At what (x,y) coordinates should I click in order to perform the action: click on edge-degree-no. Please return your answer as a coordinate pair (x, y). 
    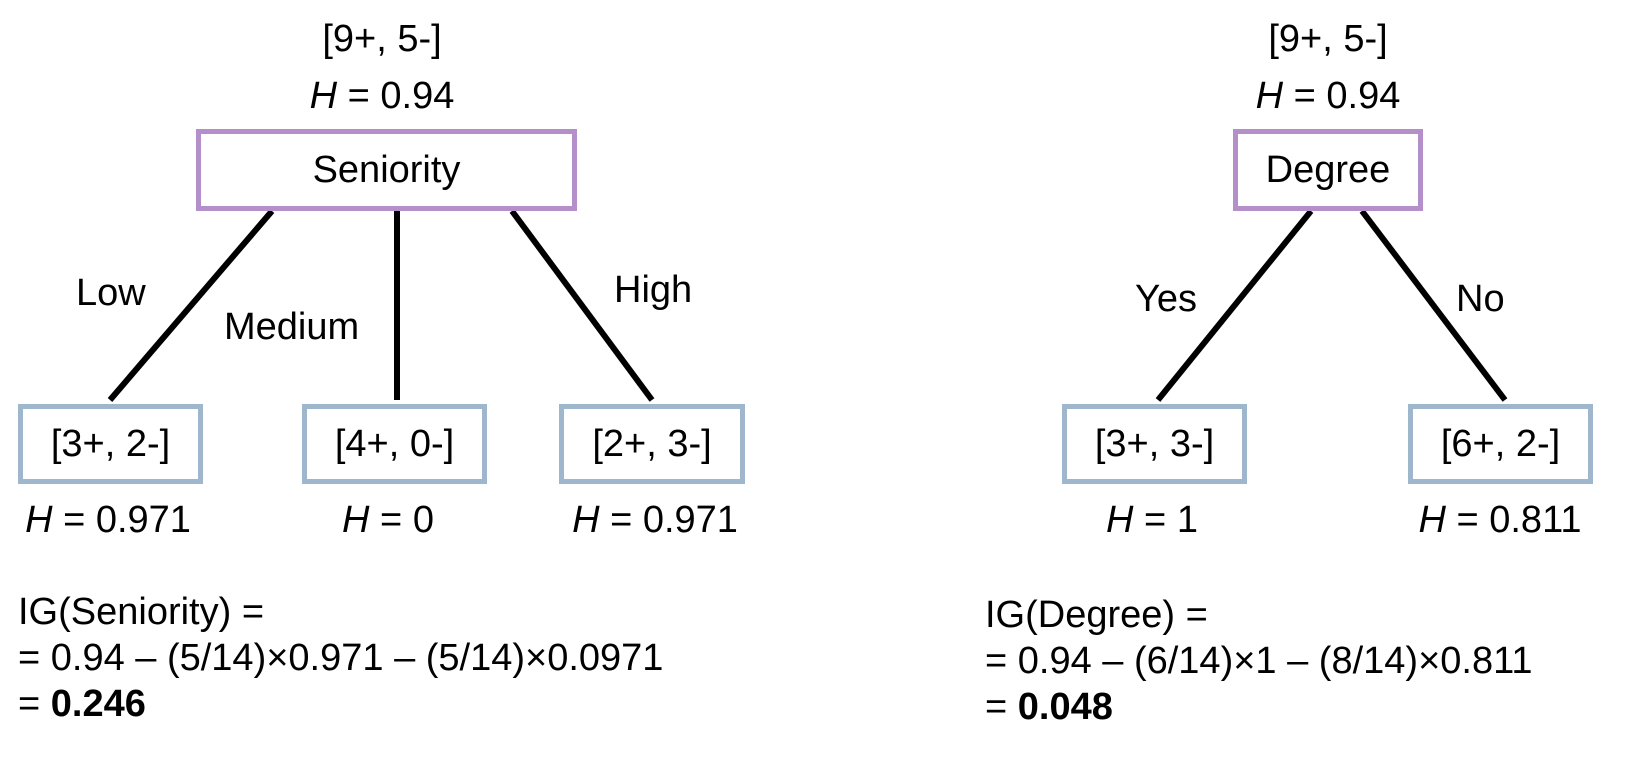
    Looking at the image, I should click on (1433, 305).